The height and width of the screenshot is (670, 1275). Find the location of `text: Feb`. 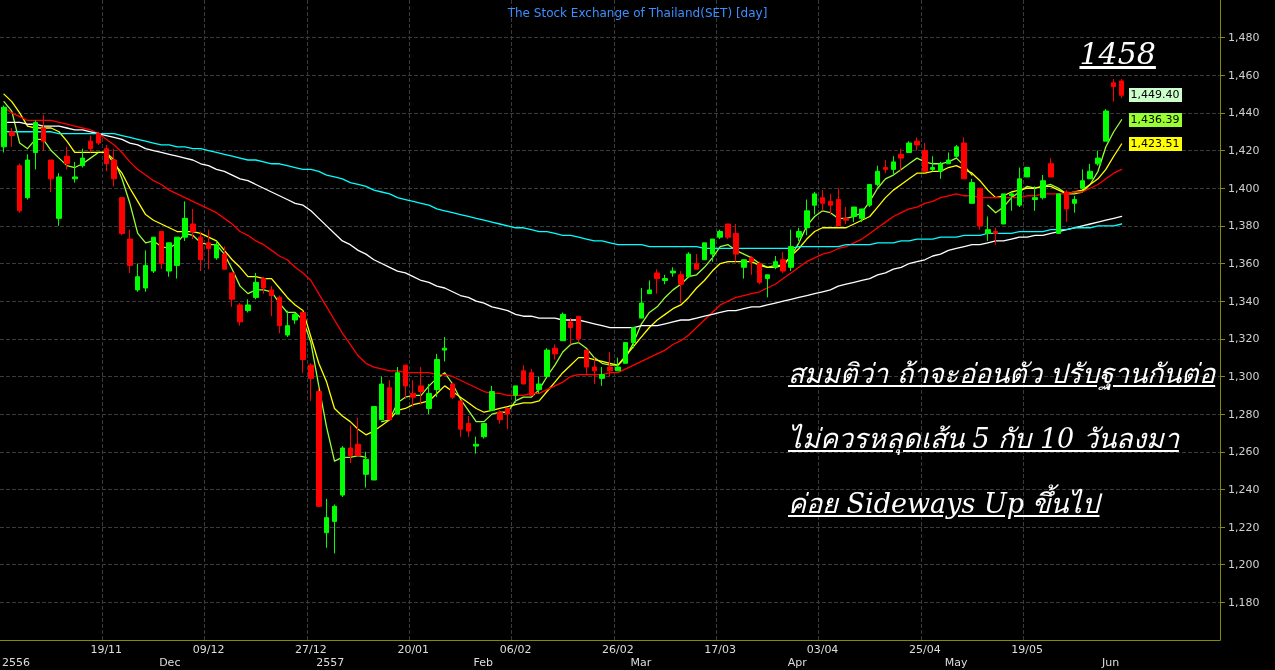

text: Feb is located at coordinates (483, 662).